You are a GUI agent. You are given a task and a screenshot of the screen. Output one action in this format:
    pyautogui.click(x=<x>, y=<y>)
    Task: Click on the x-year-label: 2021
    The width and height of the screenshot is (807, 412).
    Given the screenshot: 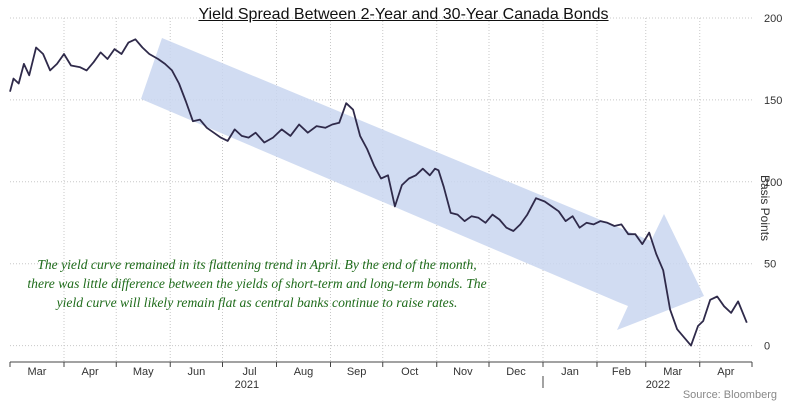 What is the action you would take?
    pyautogui.click(x=247, y=385)
    